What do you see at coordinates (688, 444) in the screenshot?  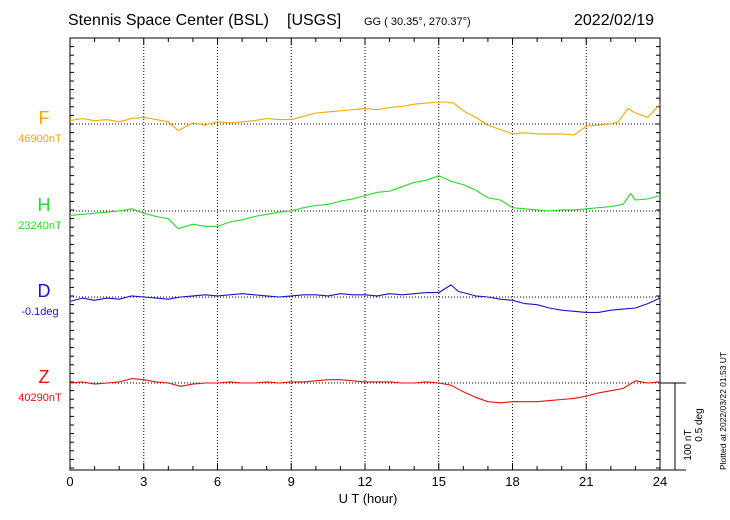 I see `scale-bar-nt-label: 100 nT` at bounding box center [688, 444].